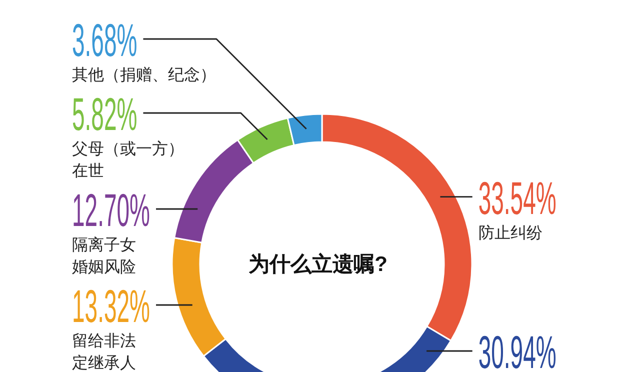  What do you see at coordinates (318, 264) in the screenshot?
I see `title: 为什么立遗嘱?` at bounding box center [318, 264].